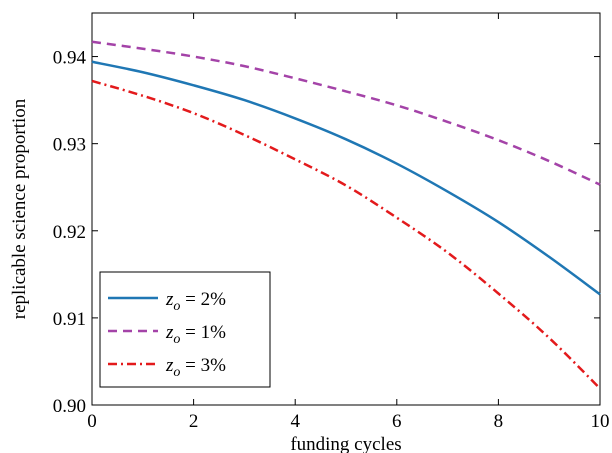 The width and height of the screenshot is (612, 453). What do you see at coordinates (92, 421) in the screenshot?
I see `x-tick-label: 0` at bounding box center [92, 421].